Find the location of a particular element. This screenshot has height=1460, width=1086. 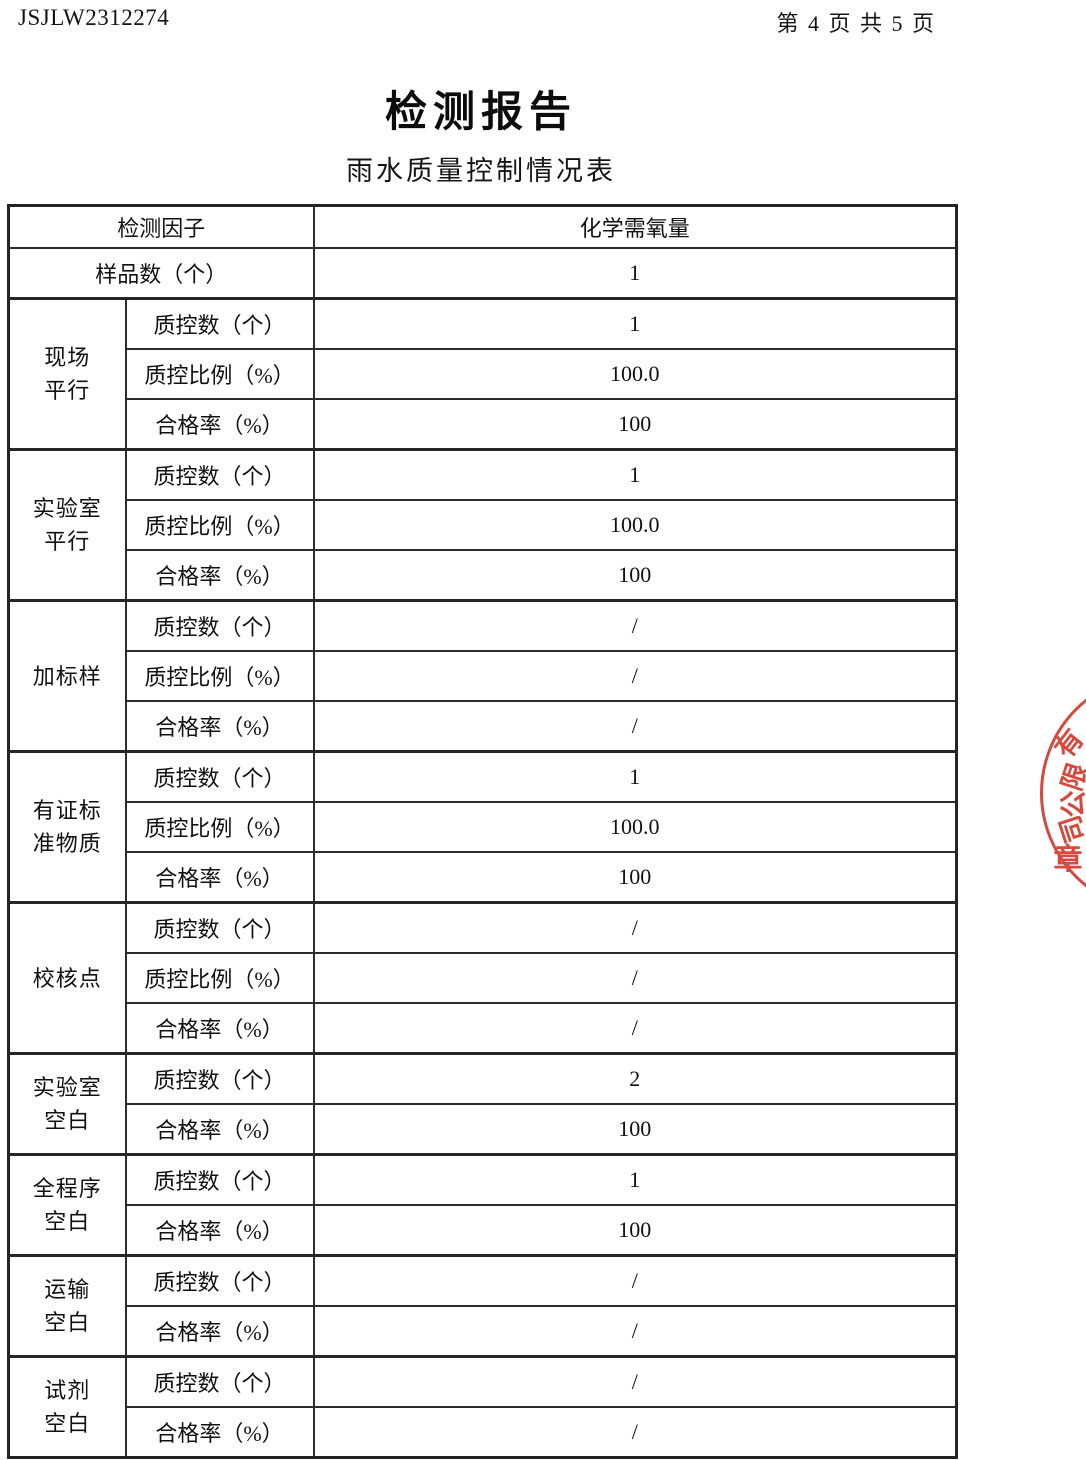

table-row: 现场 平行 质控数（个） 1 is located at coordinates (482, 374).